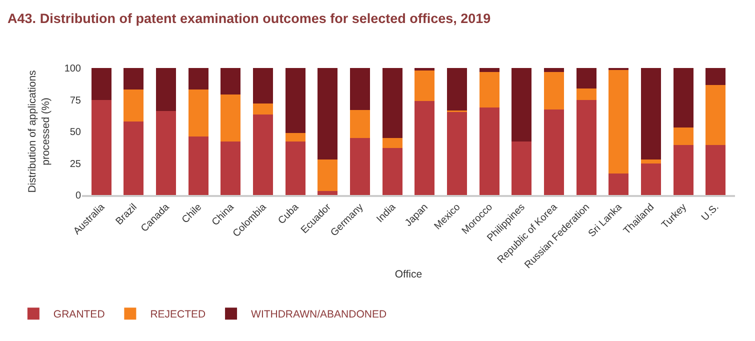 The width and height of the screenshot is (755, 341). I want to click on y-tick-label: 100, so click(73, 69).